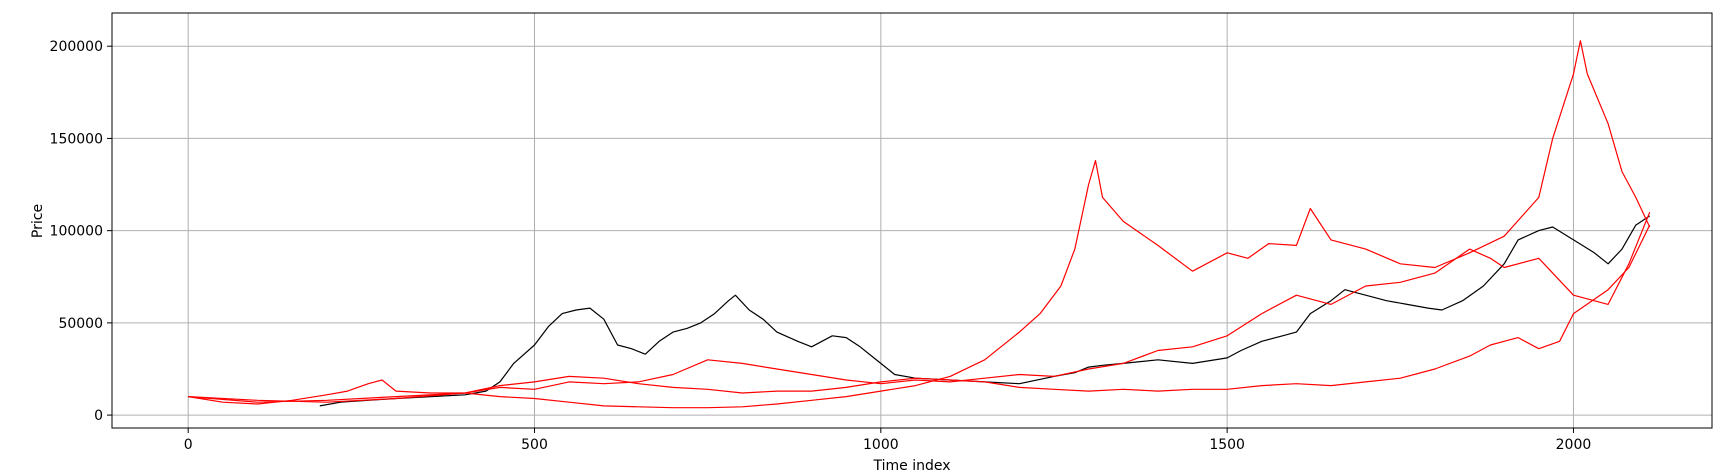 The height and width of the screenshot is (475, 1728). What do you see at coordinates (911, 466) in the screenshot?
I see `x-axis-label: Time index` at bounding box center [911, 466].